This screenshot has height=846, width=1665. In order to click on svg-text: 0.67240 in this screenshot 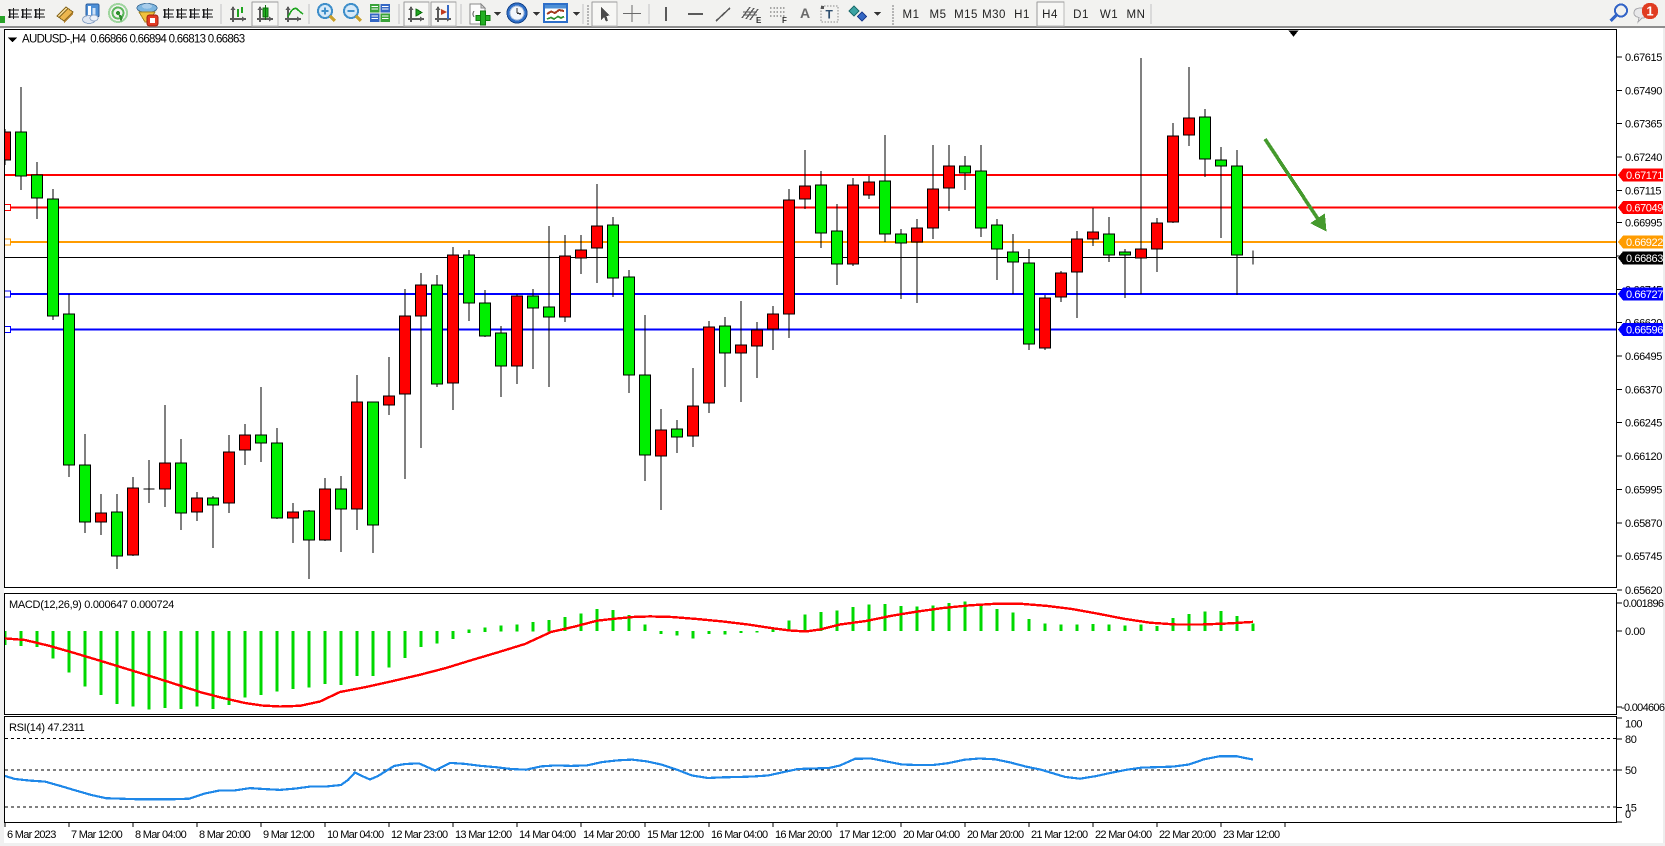, I will do `click(1643, 158)`.